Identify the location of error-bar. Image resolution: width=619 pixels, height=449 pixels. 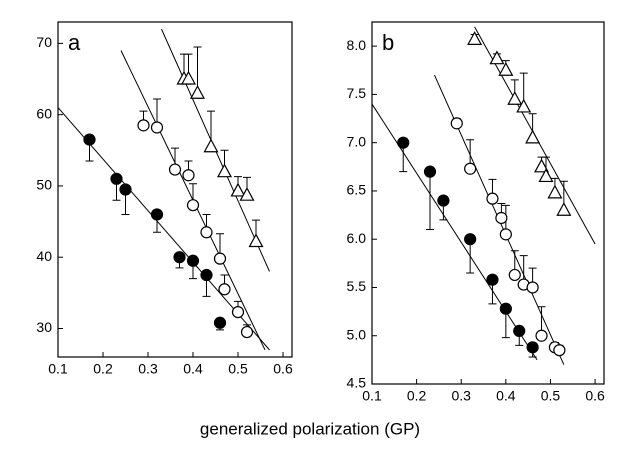
(430, 201).